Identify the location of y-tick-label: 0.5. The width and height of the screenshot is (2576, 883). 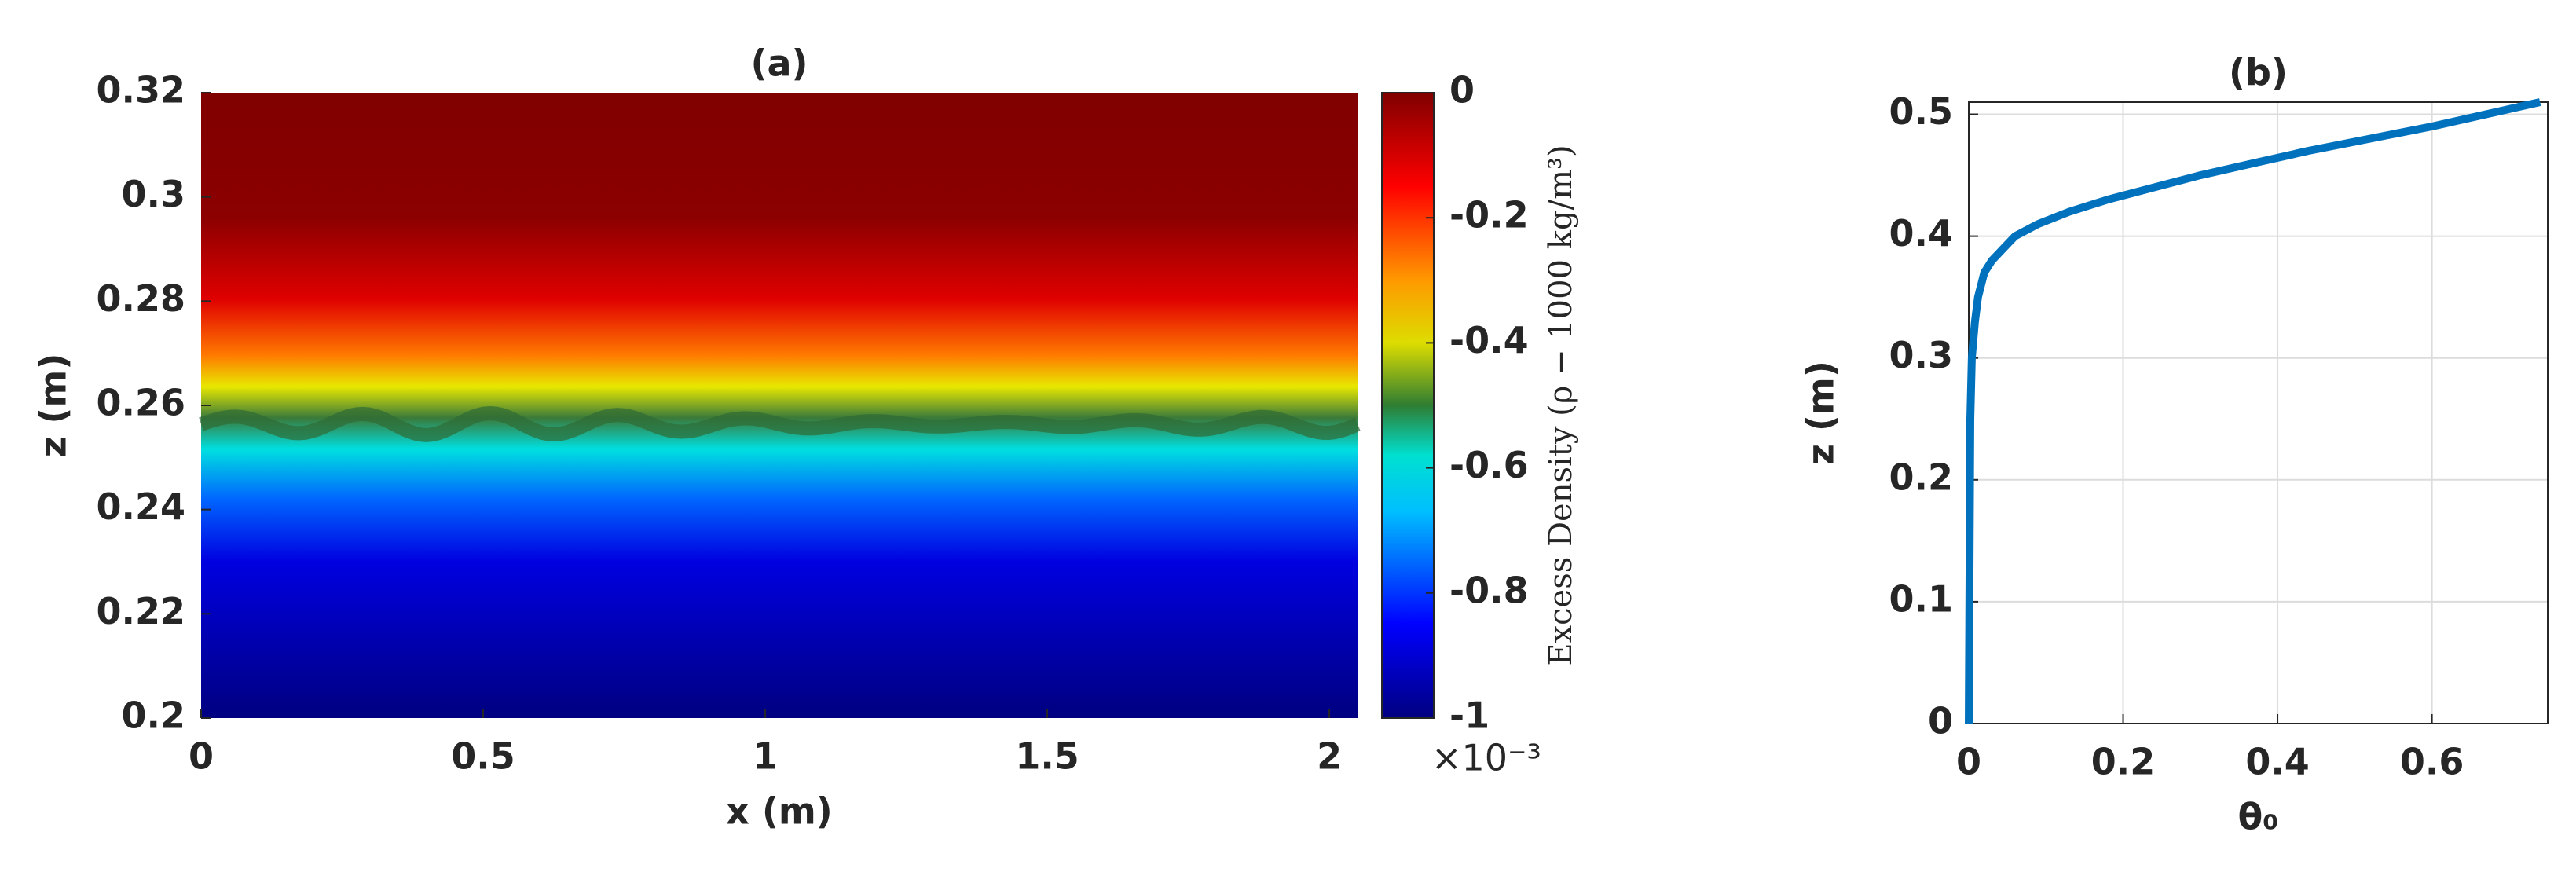
(1921, 111).